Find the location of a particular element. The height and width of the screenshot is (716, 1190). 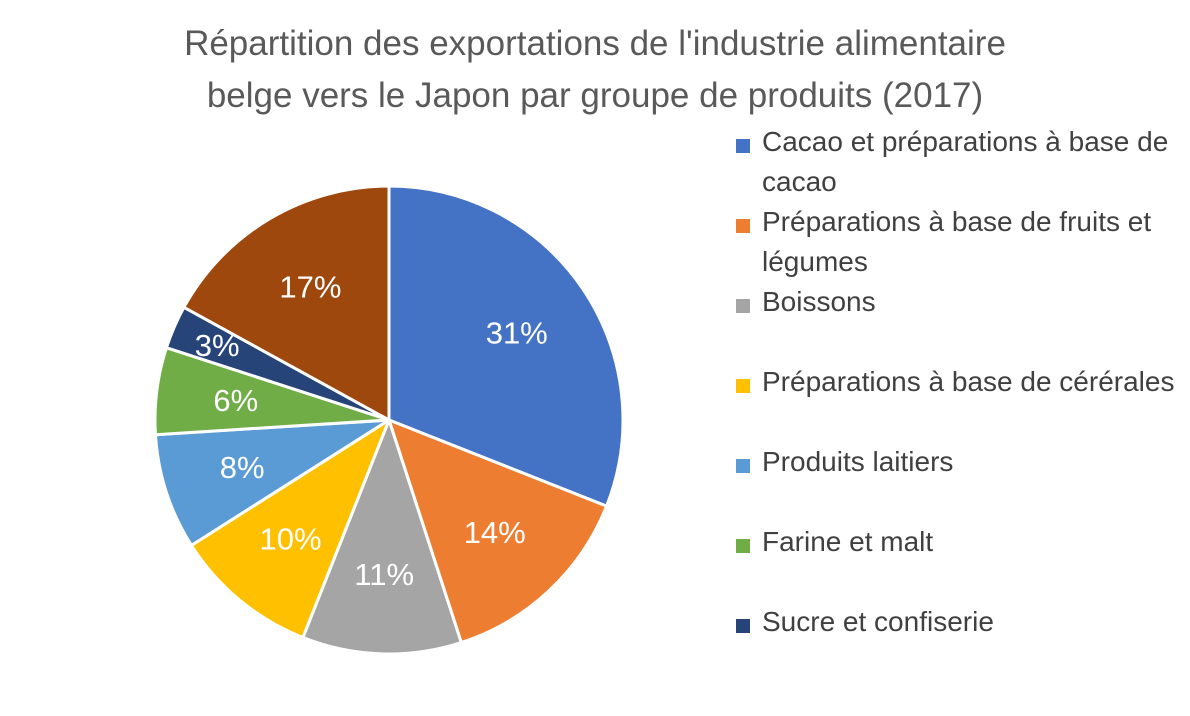

legend-item-1: Cacao et préparations à base de cacao is located at coordinates (959, 162).